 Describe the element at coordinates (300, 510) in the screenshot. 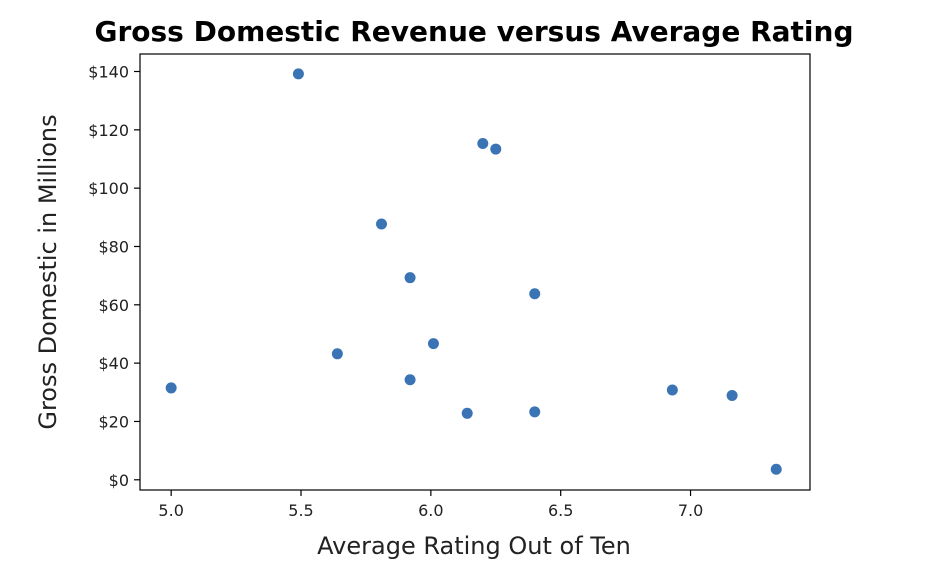

I see `x-tick-label: 5.5` at that location.